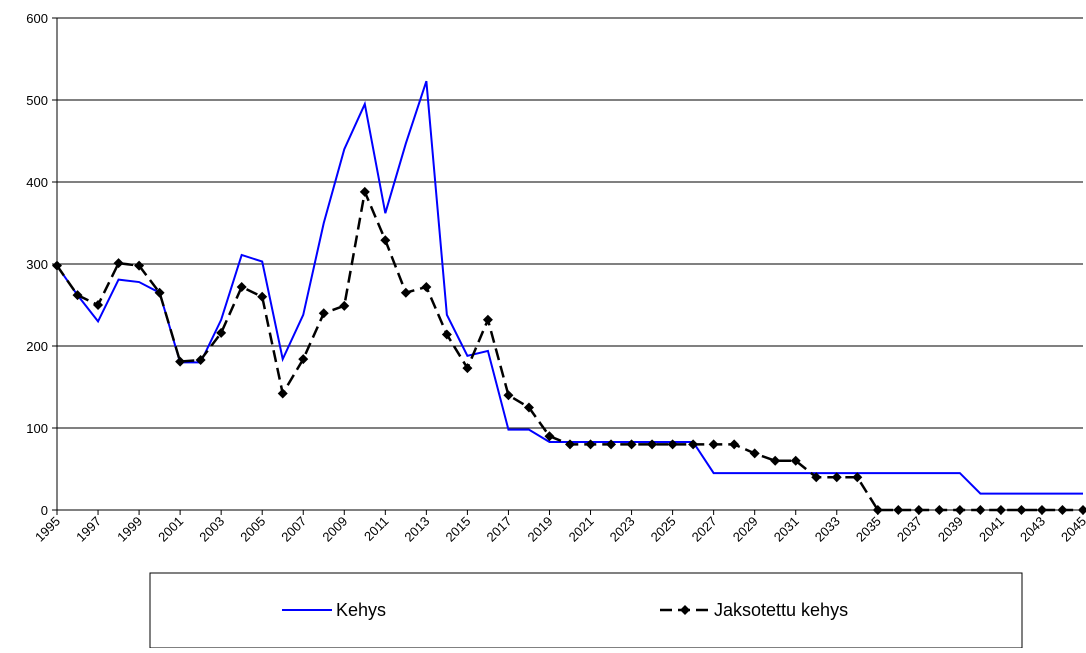  I want to click on x-tick-label: 2021, so click(581, 529).